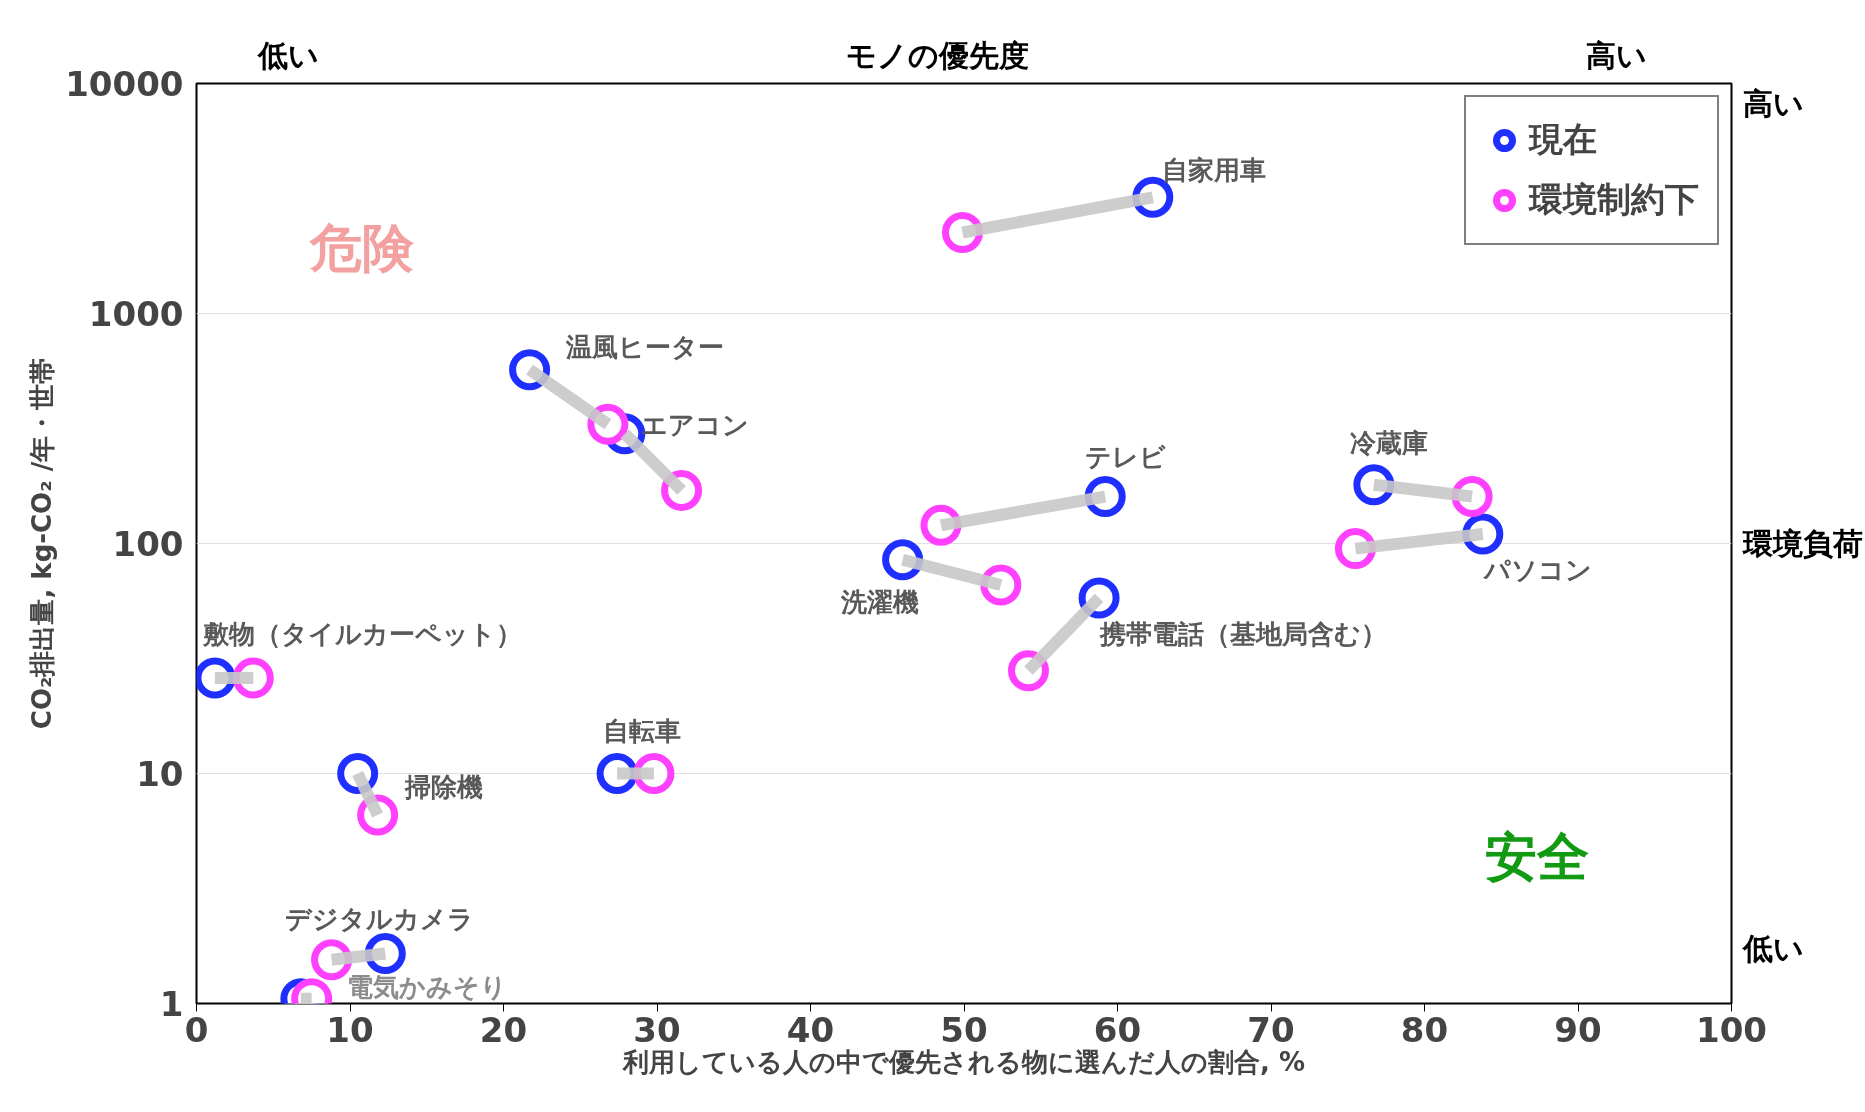  Describe the element at coordinates (1578, 1029) in the screenshot. I see `x-tick-label: 90` at that location.